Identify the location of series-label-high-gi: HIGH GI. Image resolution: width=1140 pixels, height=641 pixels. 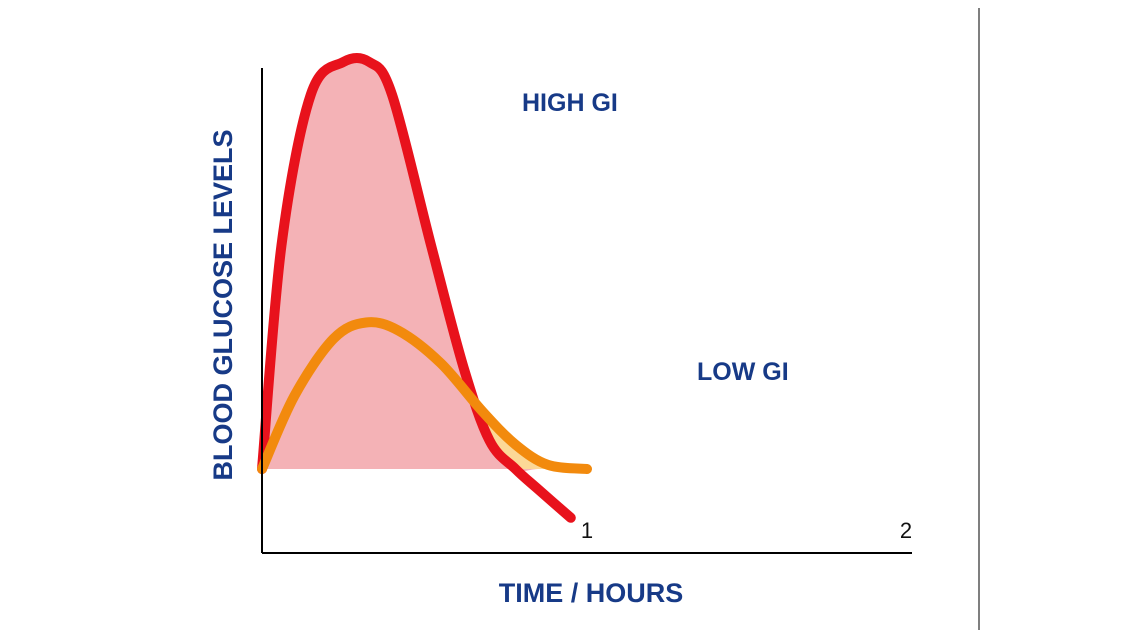
(570, 103).